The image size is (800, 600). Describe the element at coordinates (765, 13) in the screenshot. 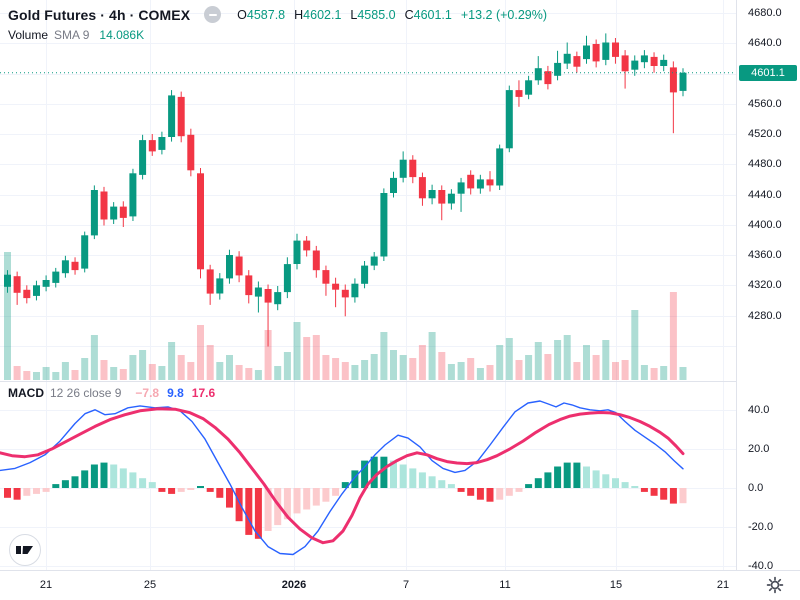

I see `price-tick-label: 4680.0` at that location.